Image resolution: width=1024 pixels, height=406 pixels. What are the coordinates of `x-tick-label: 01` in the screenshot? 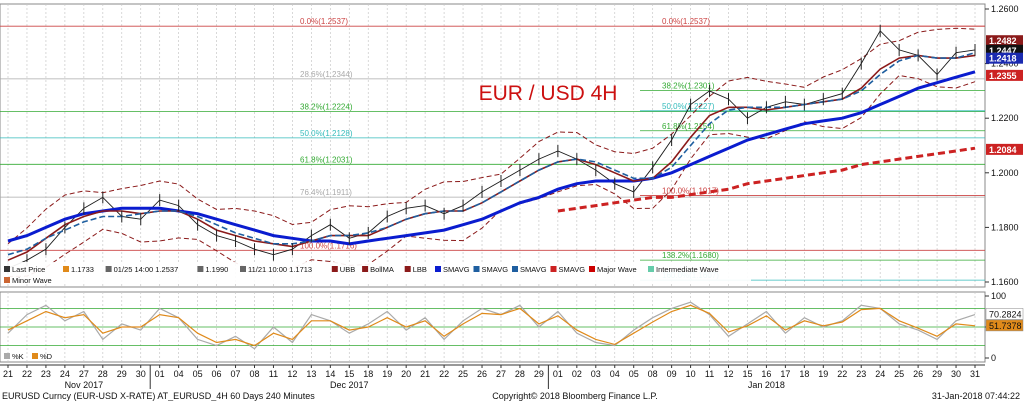 It's located at (160, 374).